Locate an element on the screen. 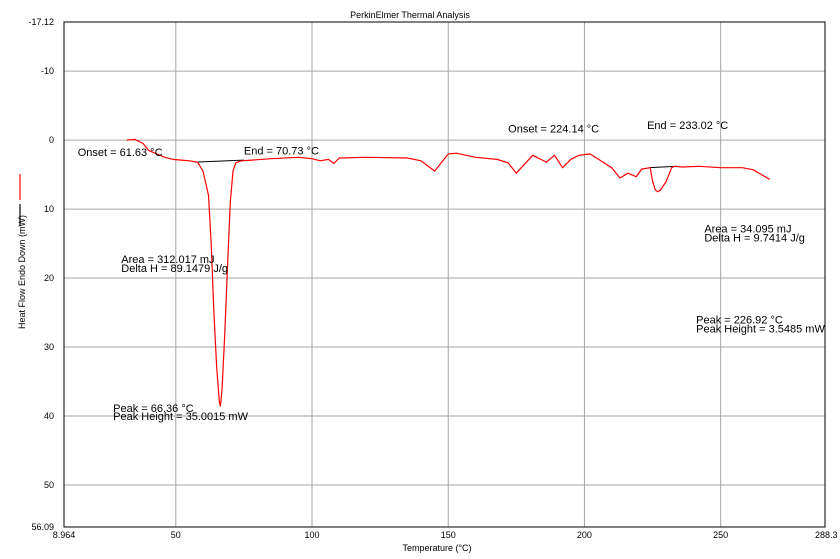  annotation-label: Peak = 66.36 °C is located at coordinates (153, 409).